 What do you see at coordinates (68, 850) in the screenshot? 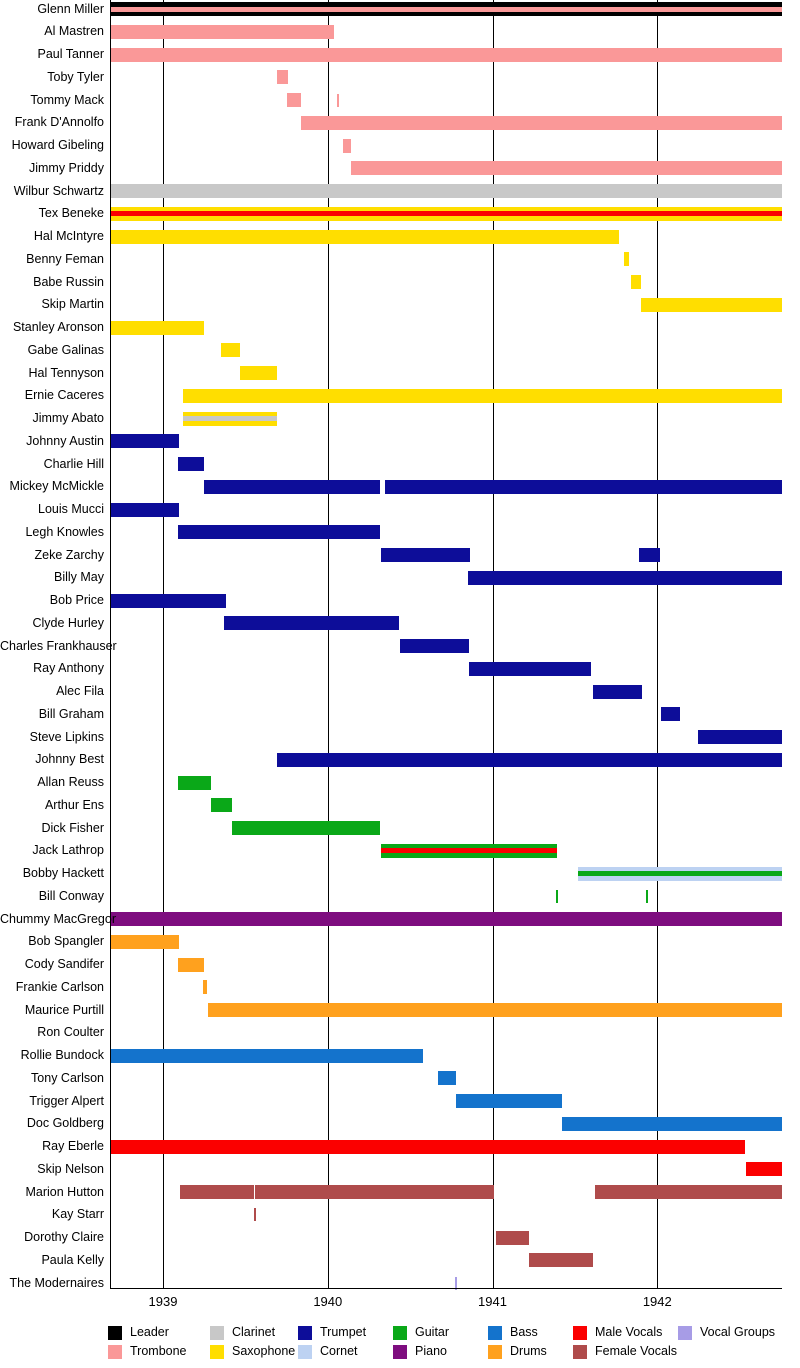
I see `member-label: Jack Lathrop` at bounding box center [68, 850].